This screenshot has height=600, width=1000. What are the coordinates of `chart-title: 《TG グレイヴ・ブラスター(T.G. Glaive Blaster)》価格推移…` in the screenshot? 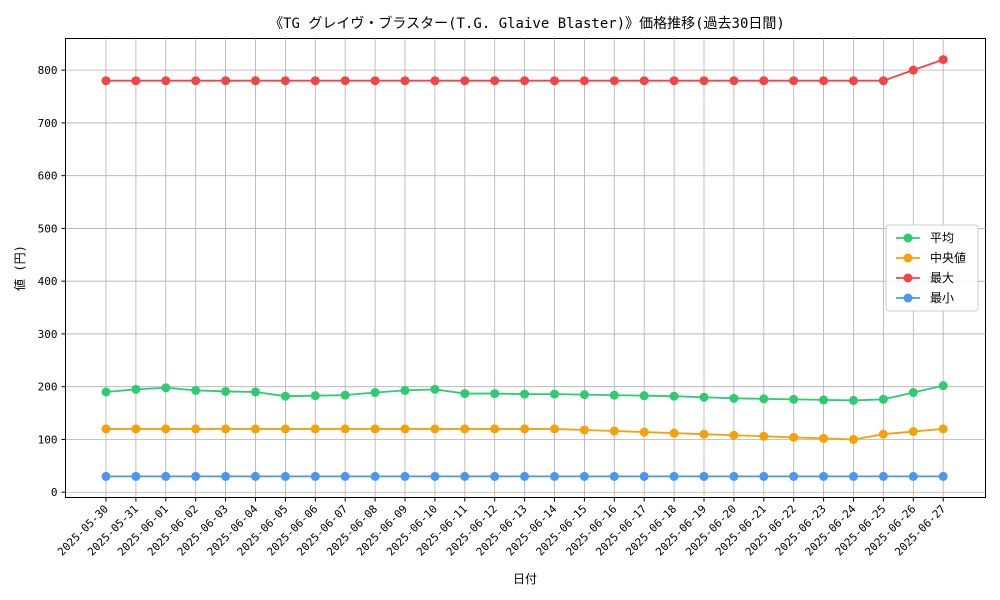 It's located at (527, 23).